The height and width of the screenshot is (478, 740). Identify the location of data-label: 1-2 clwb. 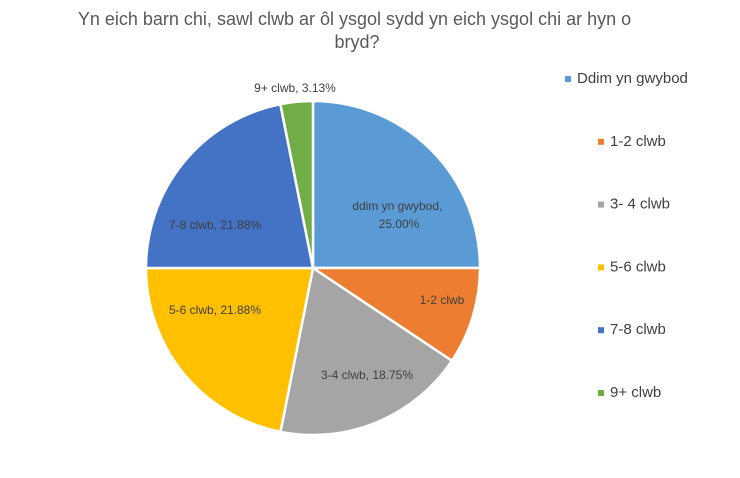
(442, 300).